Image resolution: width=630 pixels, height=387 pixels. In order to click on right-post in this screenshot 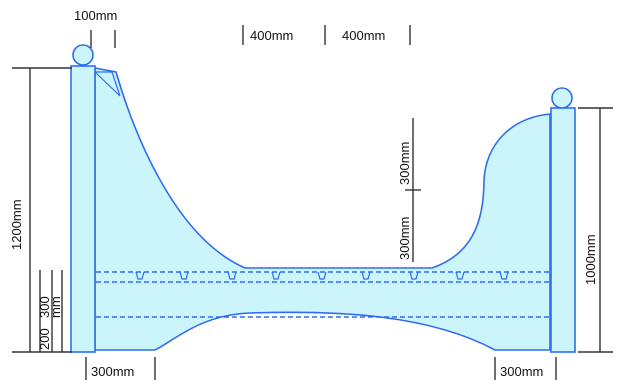, I will do `click(563, 230)`.